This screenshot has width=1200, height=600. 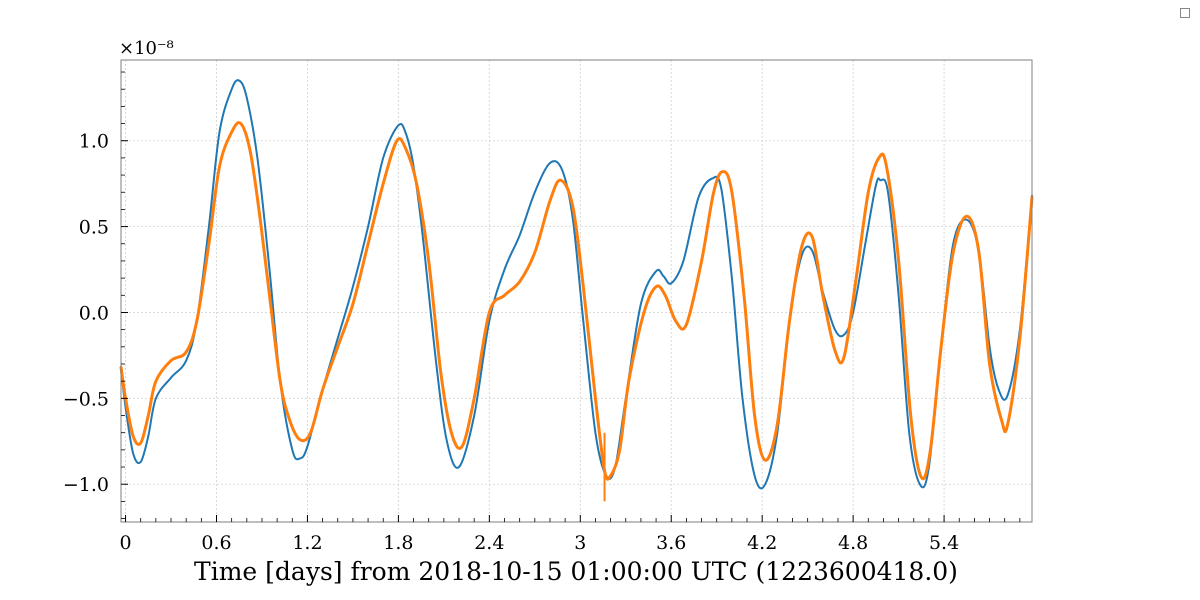 I want to click on x-tick-label: 4.8, so click(x=853, y=543).